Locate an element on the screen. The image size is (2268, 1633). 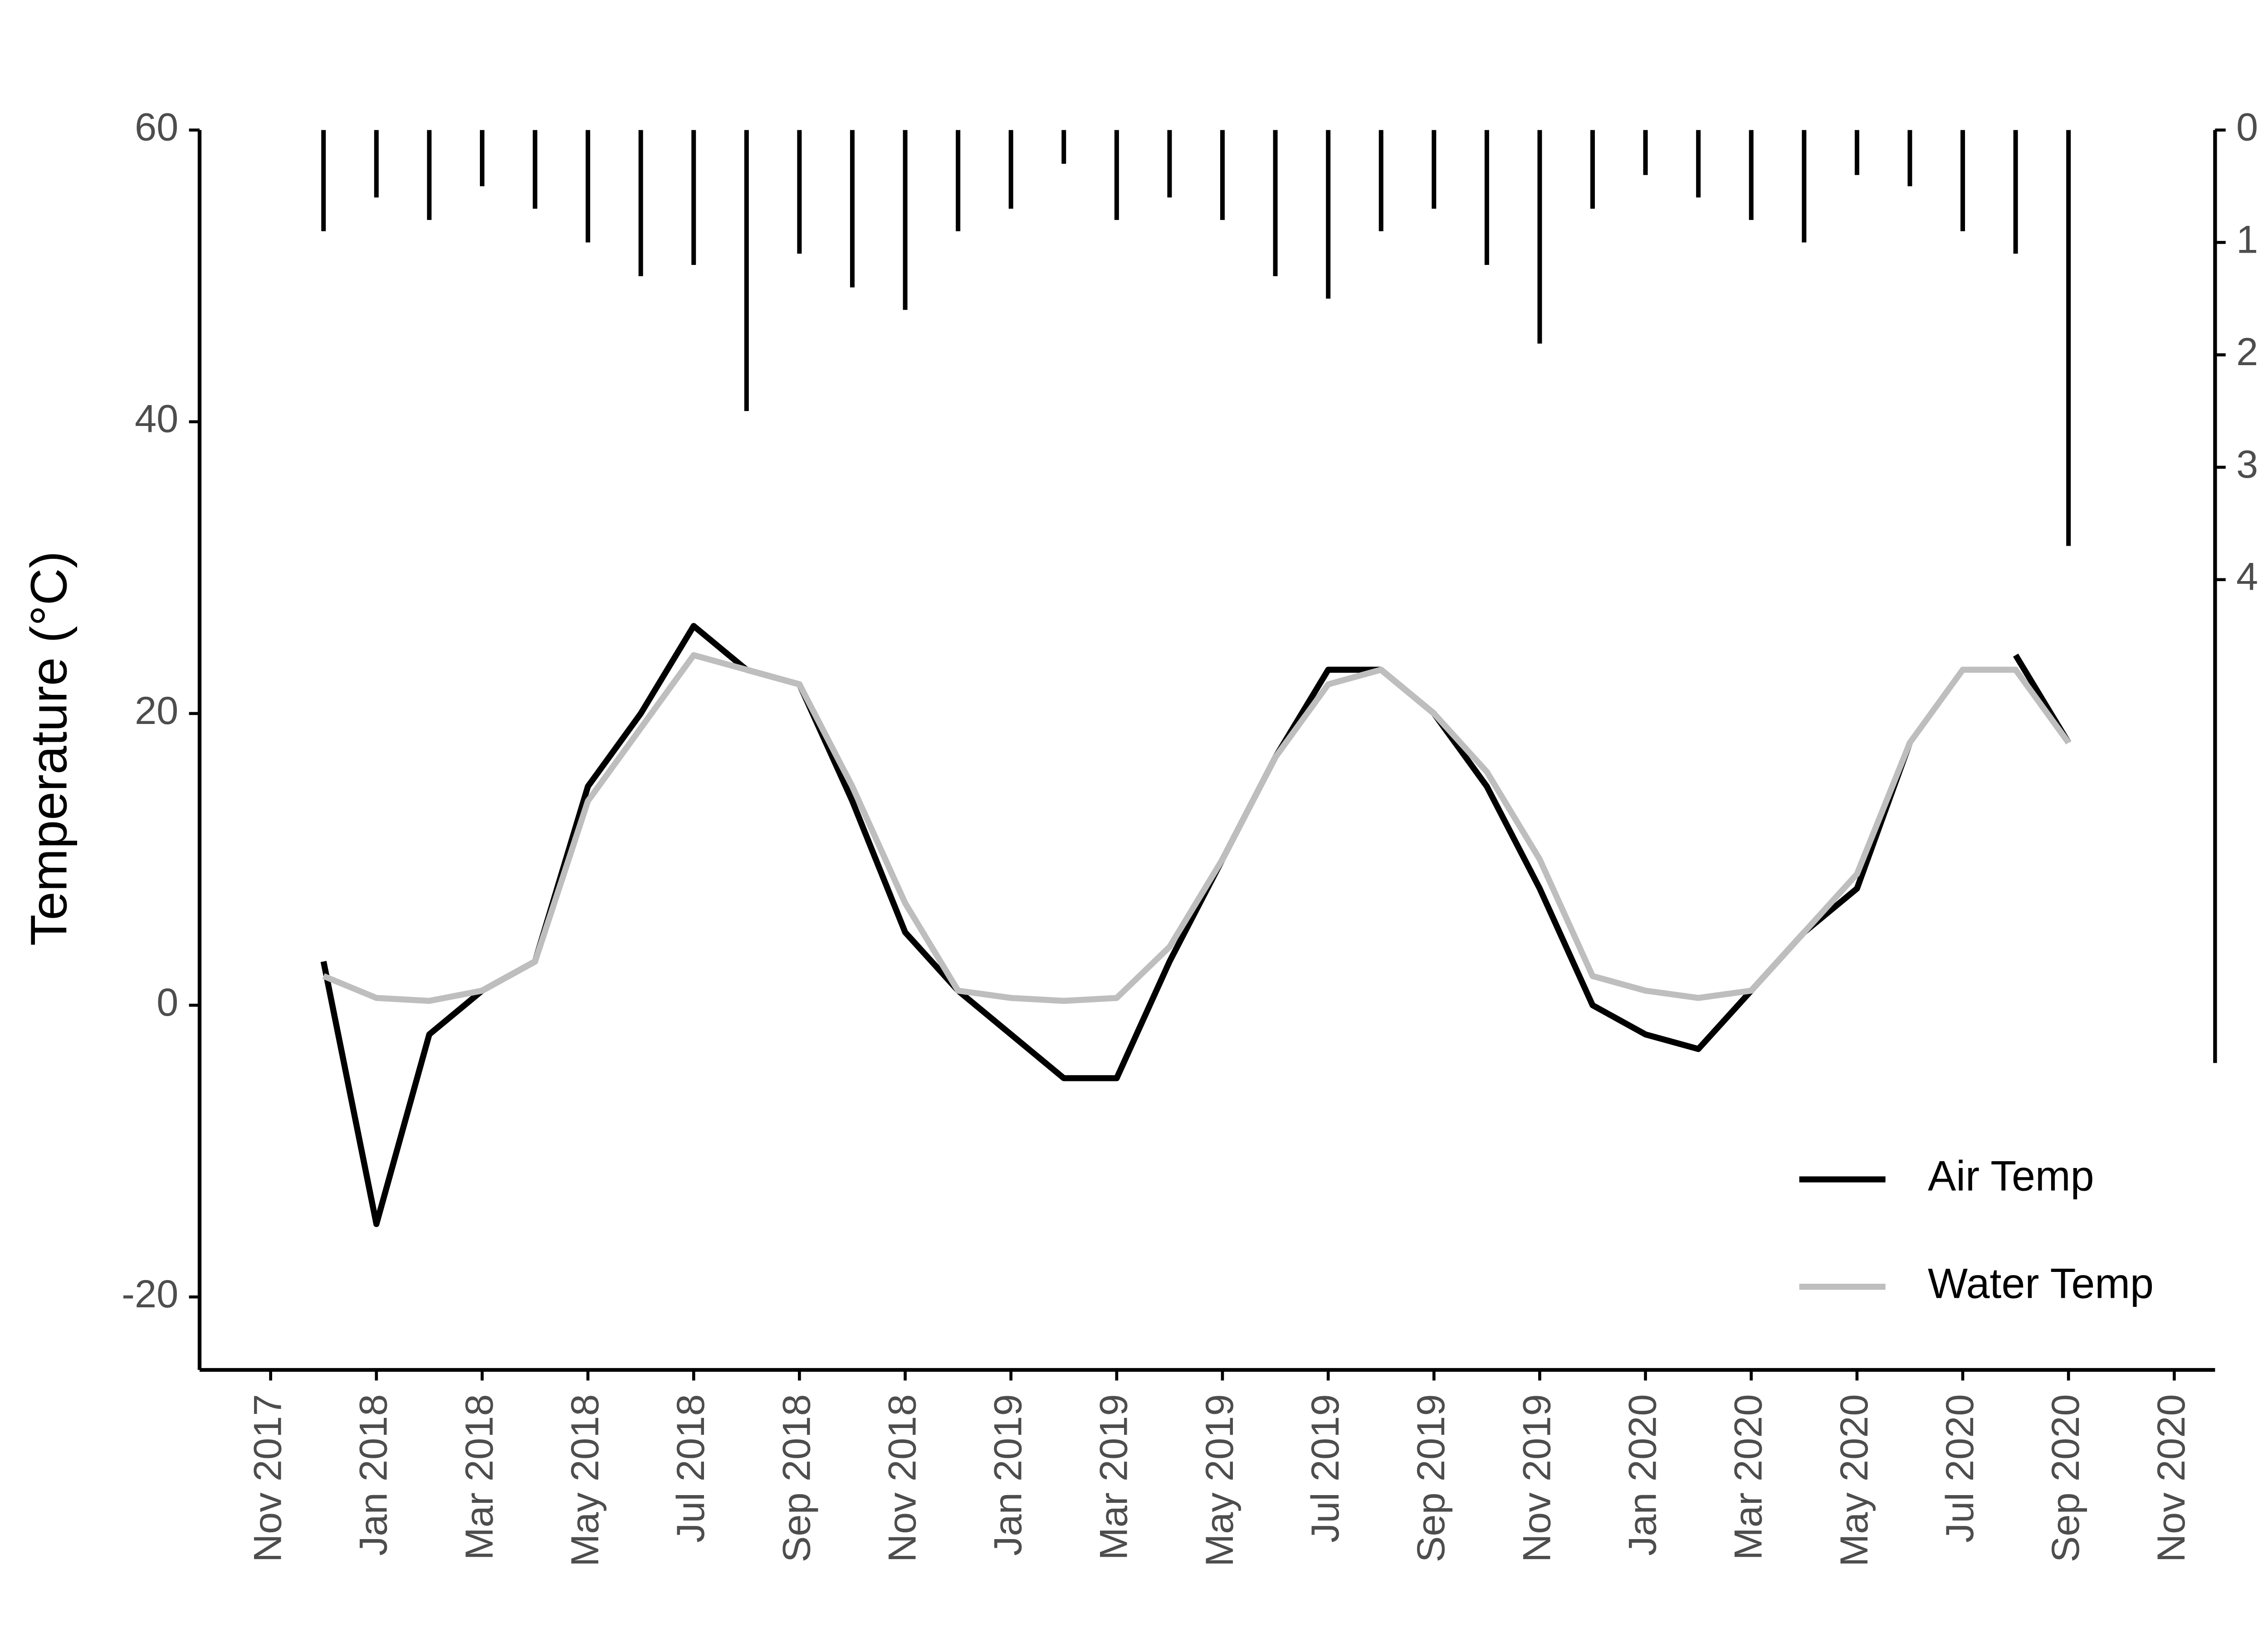
y-tick-label: 0 is located at coordinates (167, 1003).